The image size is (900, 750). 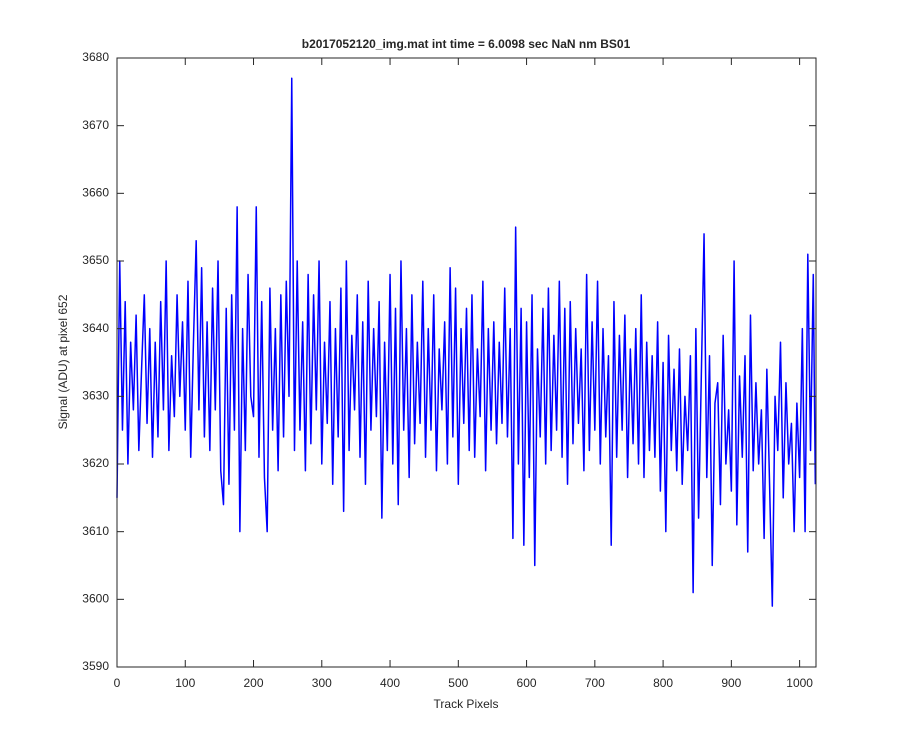 What do you see at coordinates (595, 683) in the screenshot?
I see `x-tick-label: 700` at bounding box center [595, 683].